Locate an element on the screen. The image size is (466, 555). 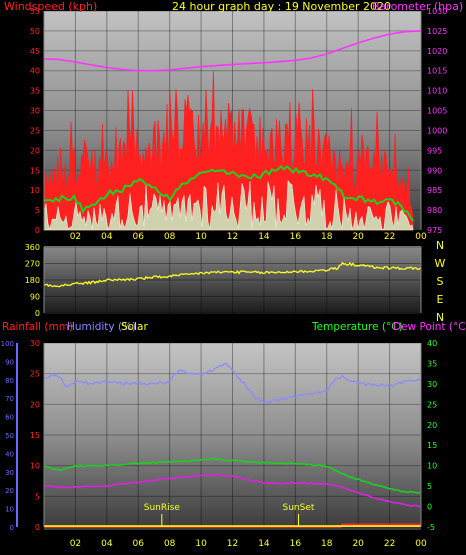
wind-x-tick-label: 08 is located at coordinates (170, 237).